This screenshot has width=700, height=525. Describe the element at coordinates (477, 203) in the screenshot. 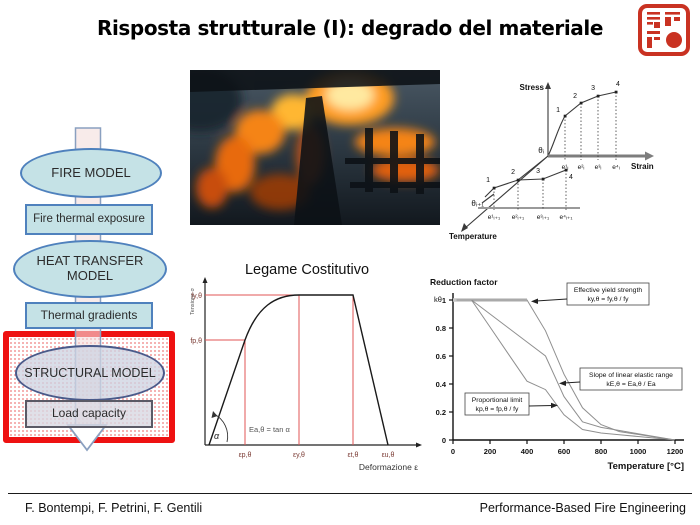

I see `theta-i1-label: θᵢ₊₁` at that location.